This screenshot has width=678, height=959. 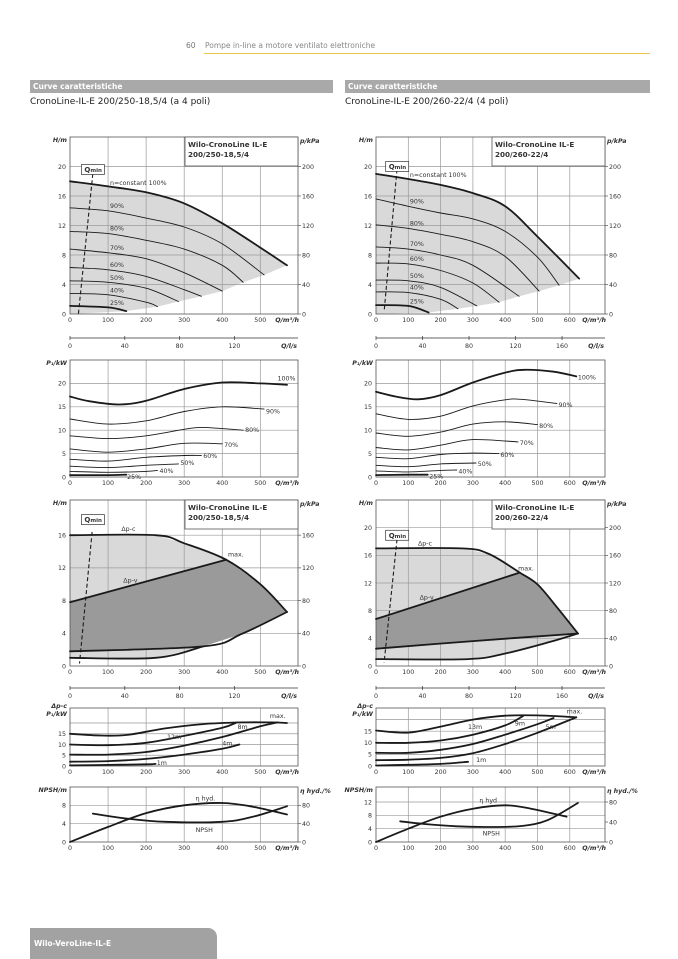 What do you see at coordinates (180, 346) in the screenshot?
I see `x2-tick-label: 80` at bounding box center [180, 346].